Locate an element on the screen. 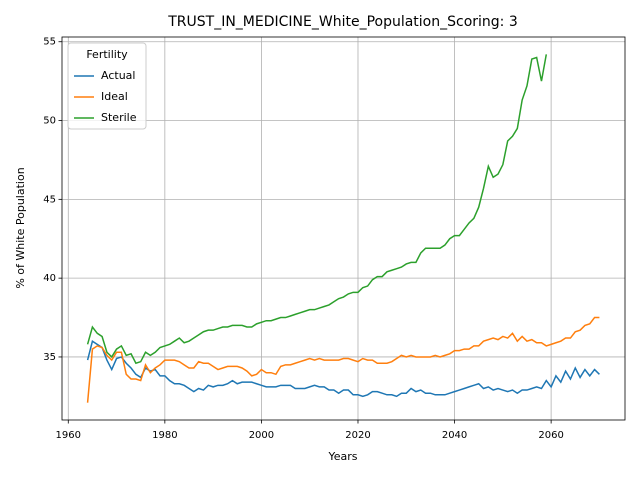 This screenshot has height=480, width=640. legend-label: Actual is located at coordinates (118, 75).